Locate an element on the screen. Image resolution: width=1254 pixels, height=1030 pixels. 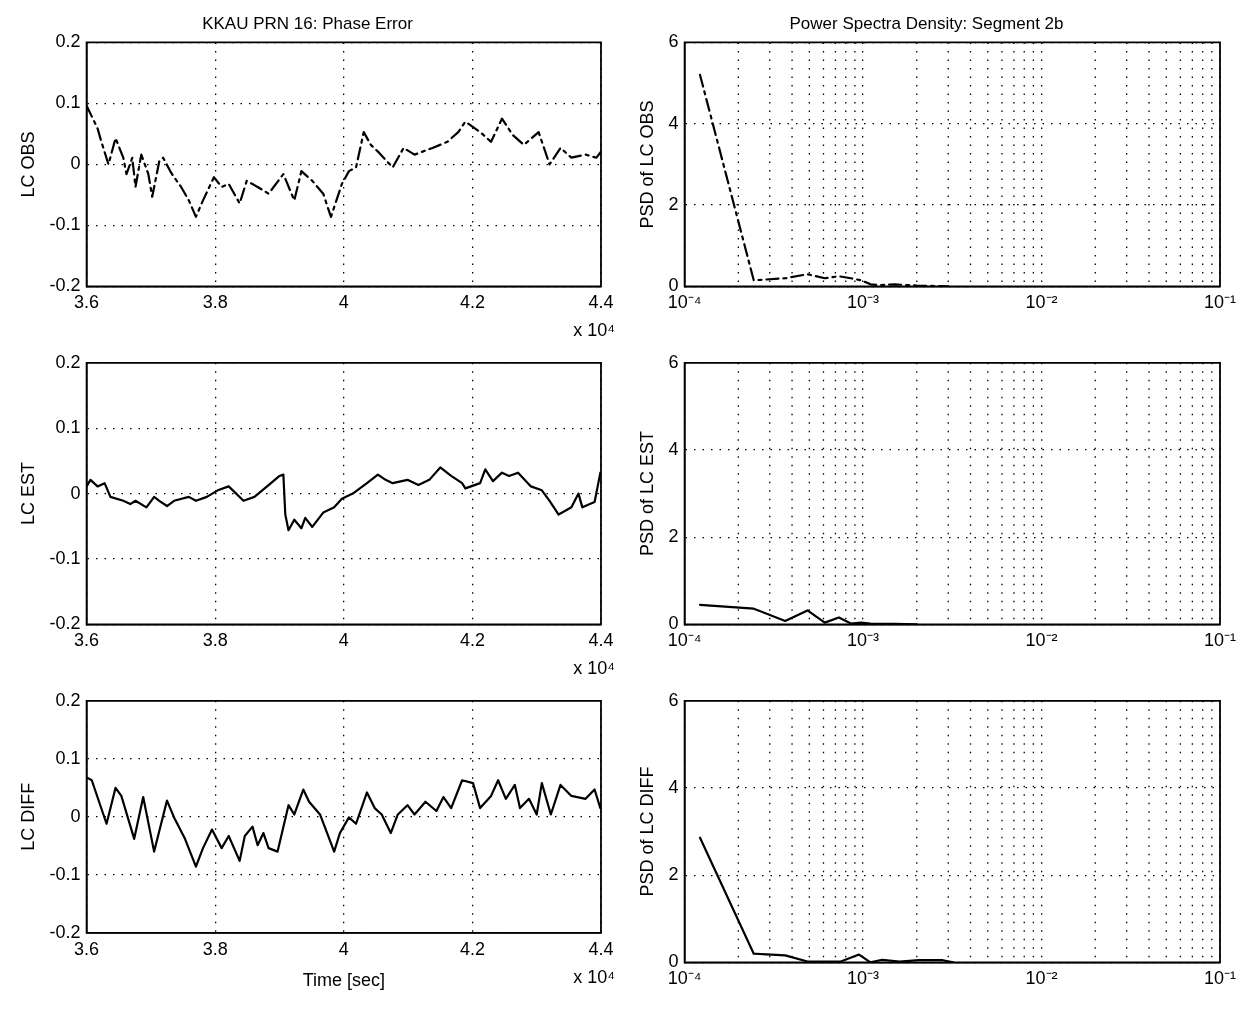
y-axis-title: LC EST is located at coordinates (27, 494).